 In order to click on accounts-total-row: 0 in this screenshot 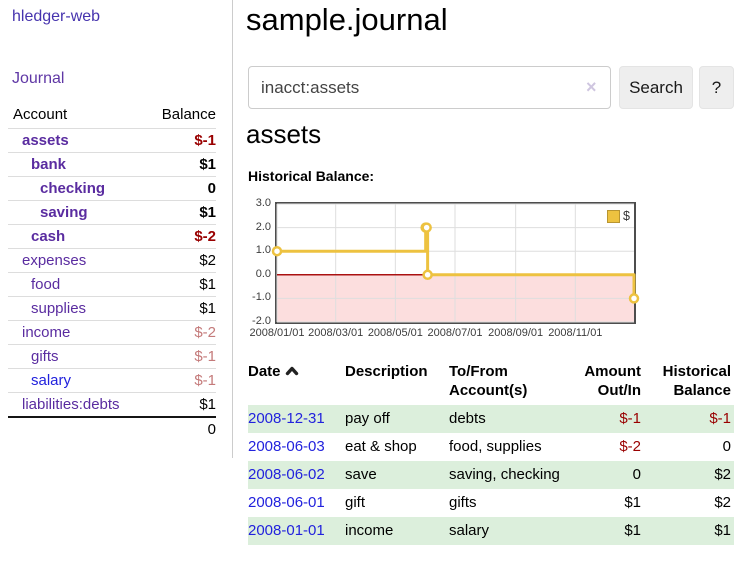, I will do `click(112, 429)`.